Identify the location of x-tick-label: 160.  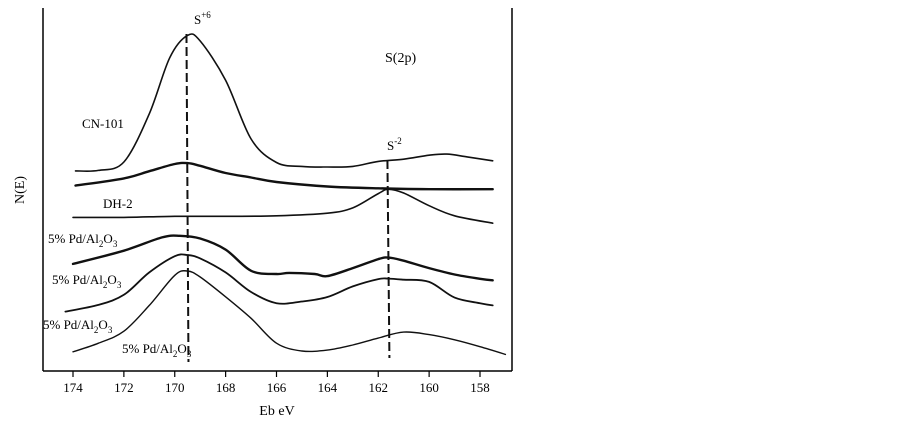
(429, 387).